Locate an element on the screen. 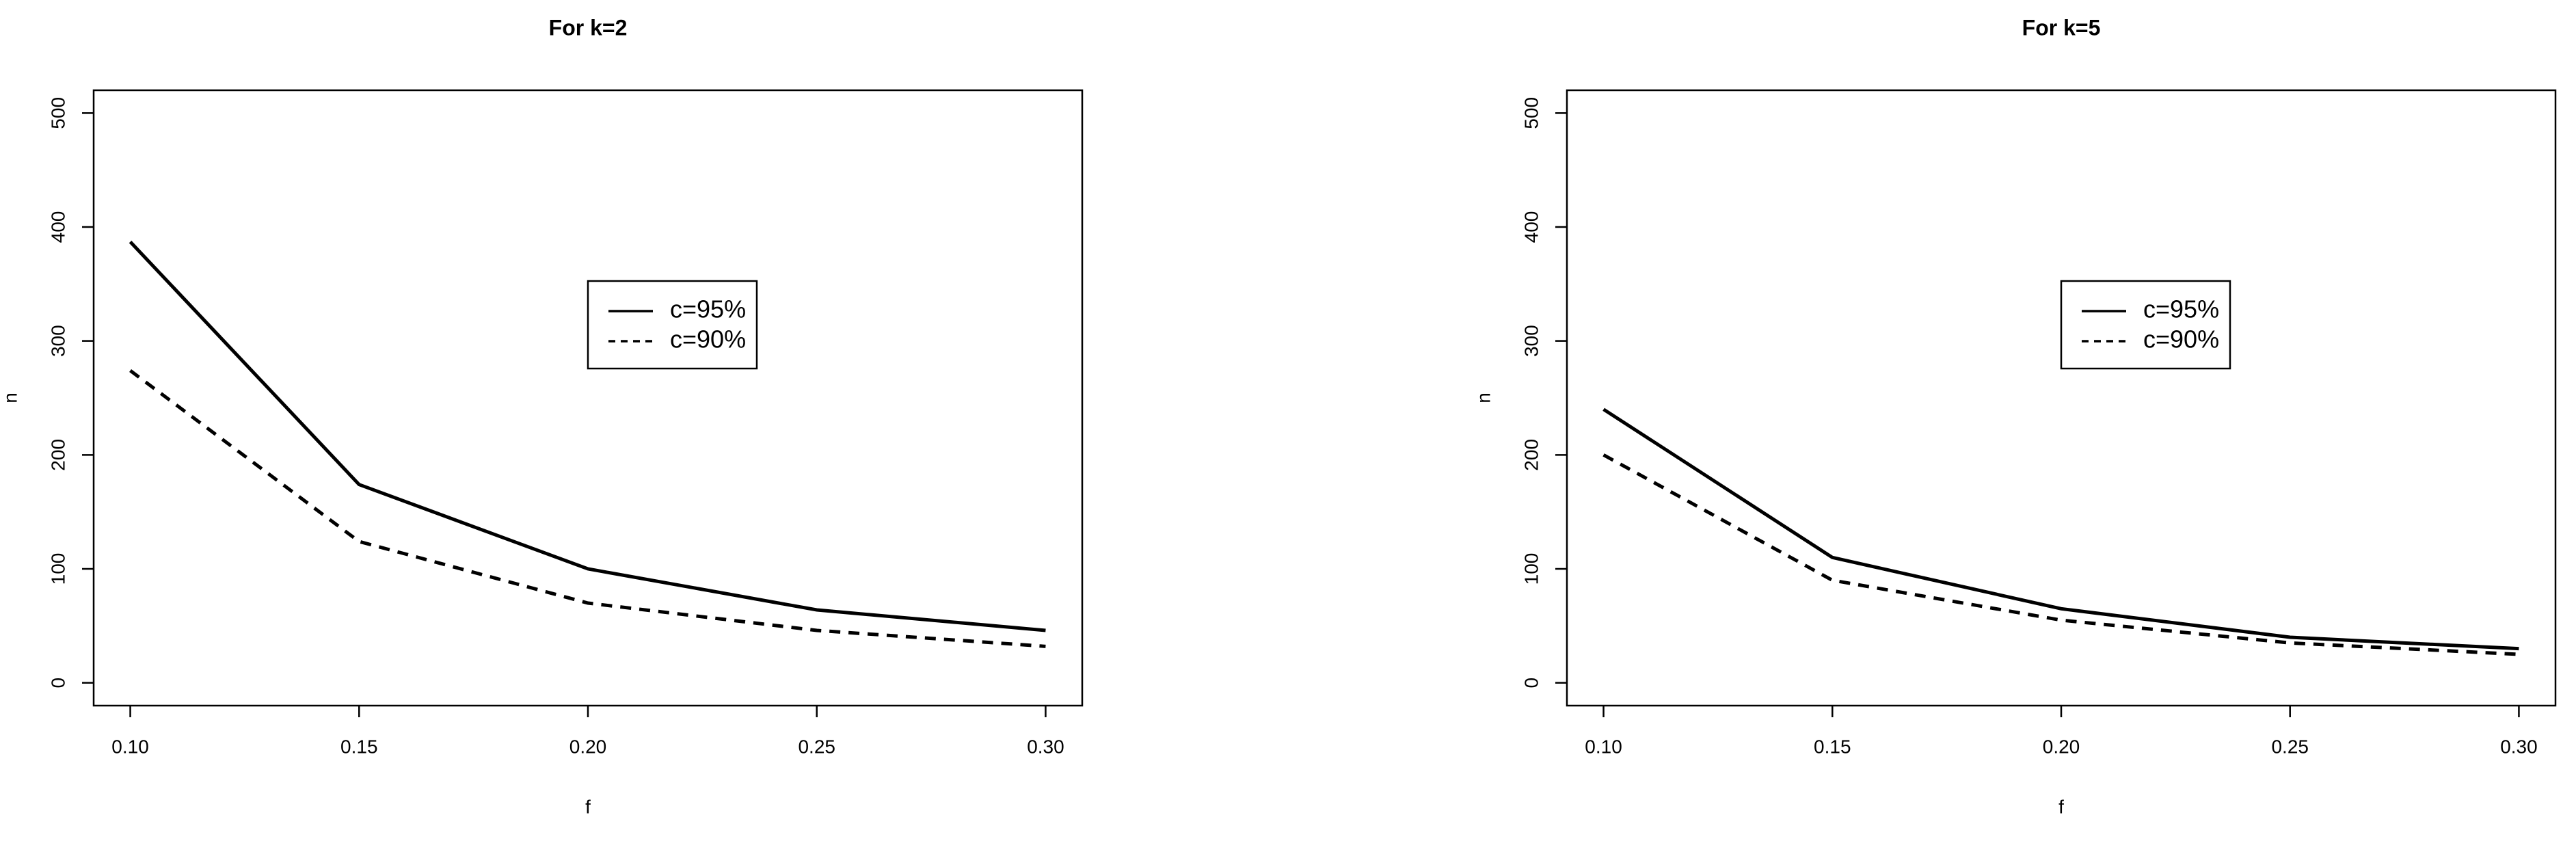  chart-title: For k=5 is located at coordinates (2061, 27).